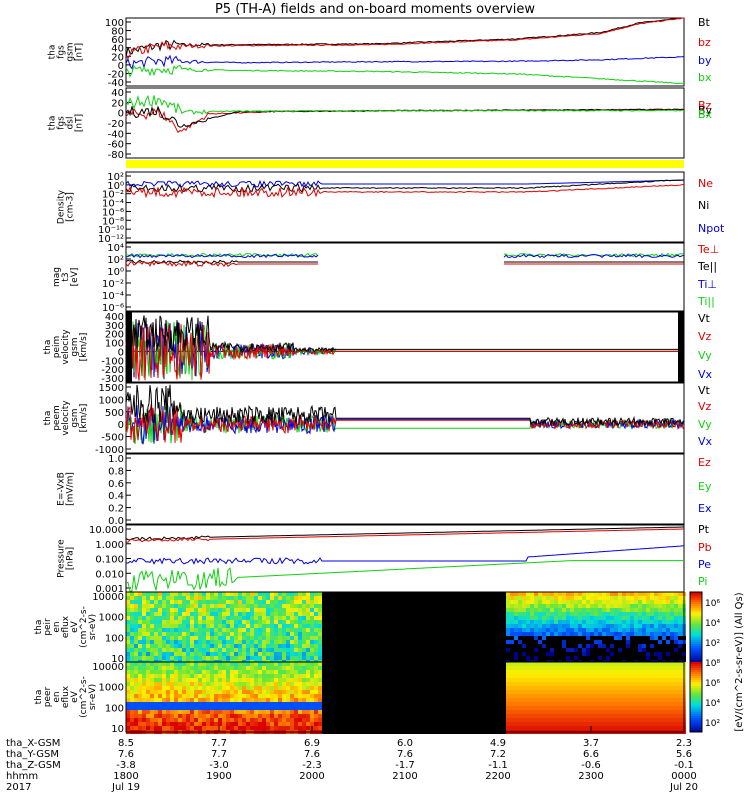  I want to click on xaxis-value: 2100, so click(404, 776).